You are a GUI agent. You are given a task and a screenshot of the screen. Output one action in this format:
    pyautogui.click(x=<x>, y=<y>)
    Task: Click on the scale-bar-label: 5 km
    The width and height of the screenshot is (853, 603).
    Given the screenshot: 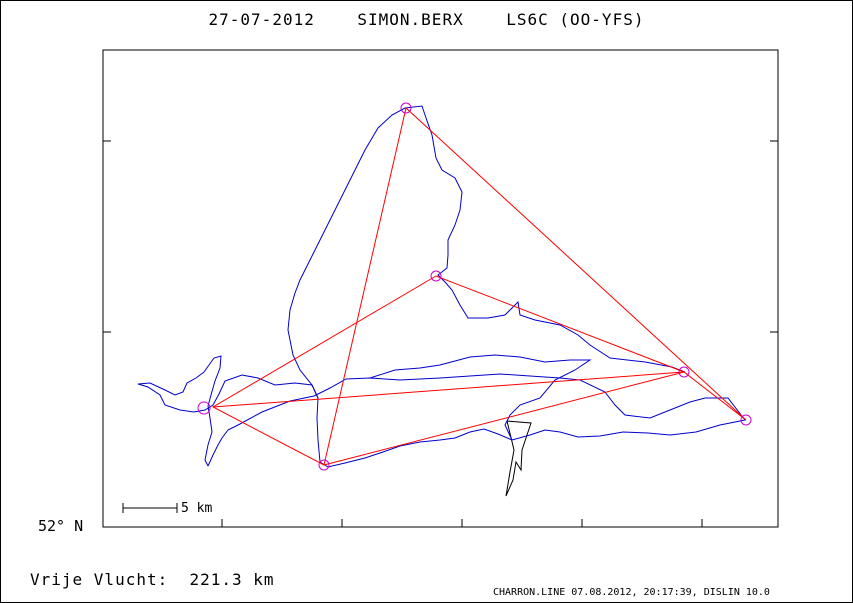 What is the action you would take?
    pyautogui.click(x=197, y=508)
    